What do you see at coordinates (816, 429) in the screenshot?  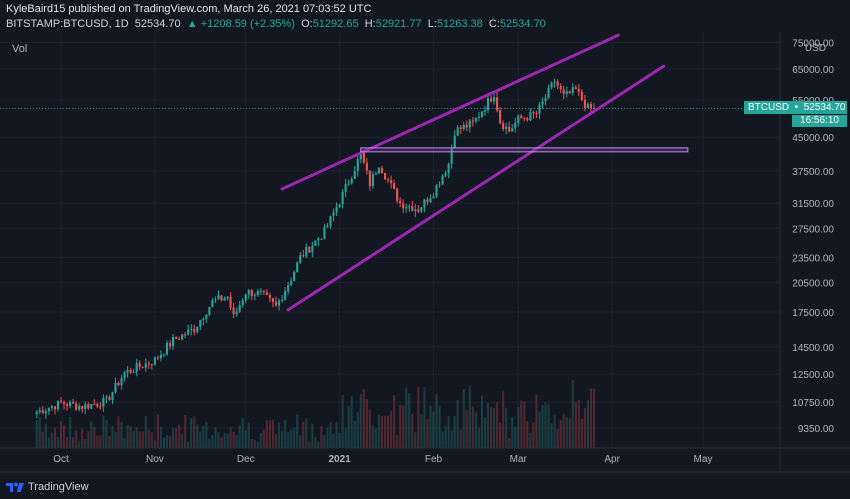 I see `y-tick-label: 9350.00` at bounding box center [816, 429].